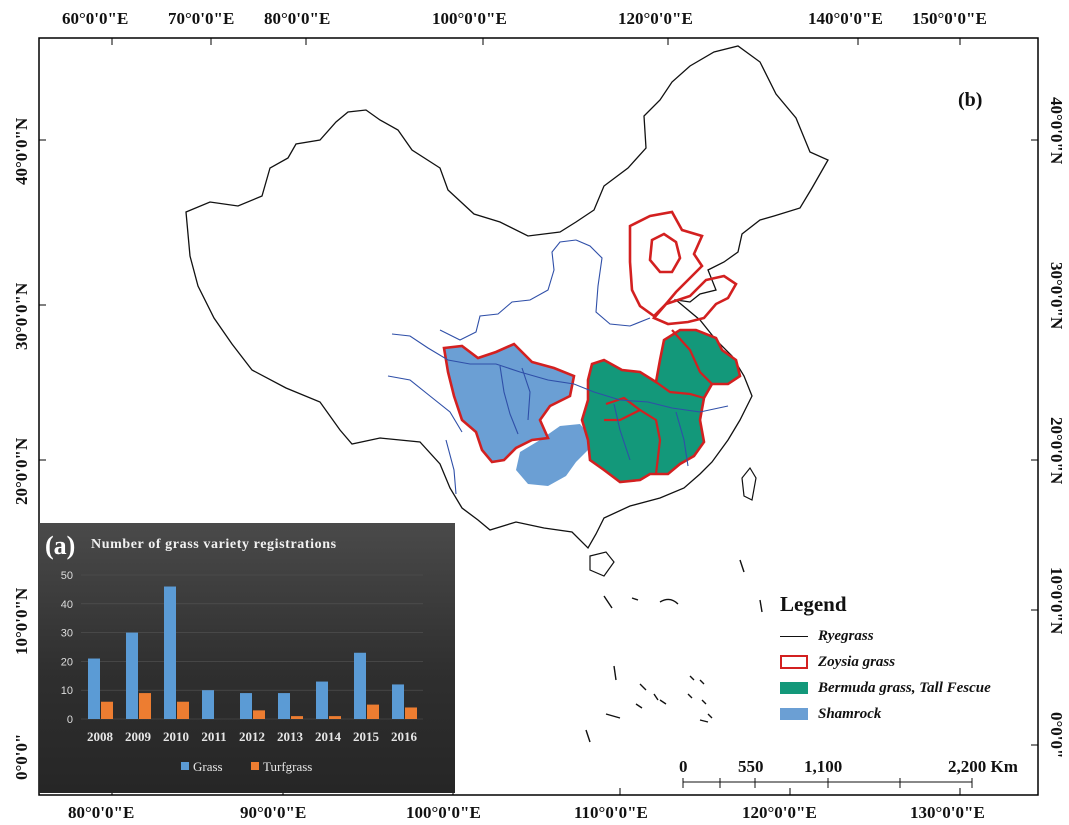 The height and width of the screenshot is (825, 1069). What do you see at coordinates (904, 687) in the screenshot?
I see `legend-label-bermuda: Bermuda grass, Tall Fescue` at bounding box center [904, 687].